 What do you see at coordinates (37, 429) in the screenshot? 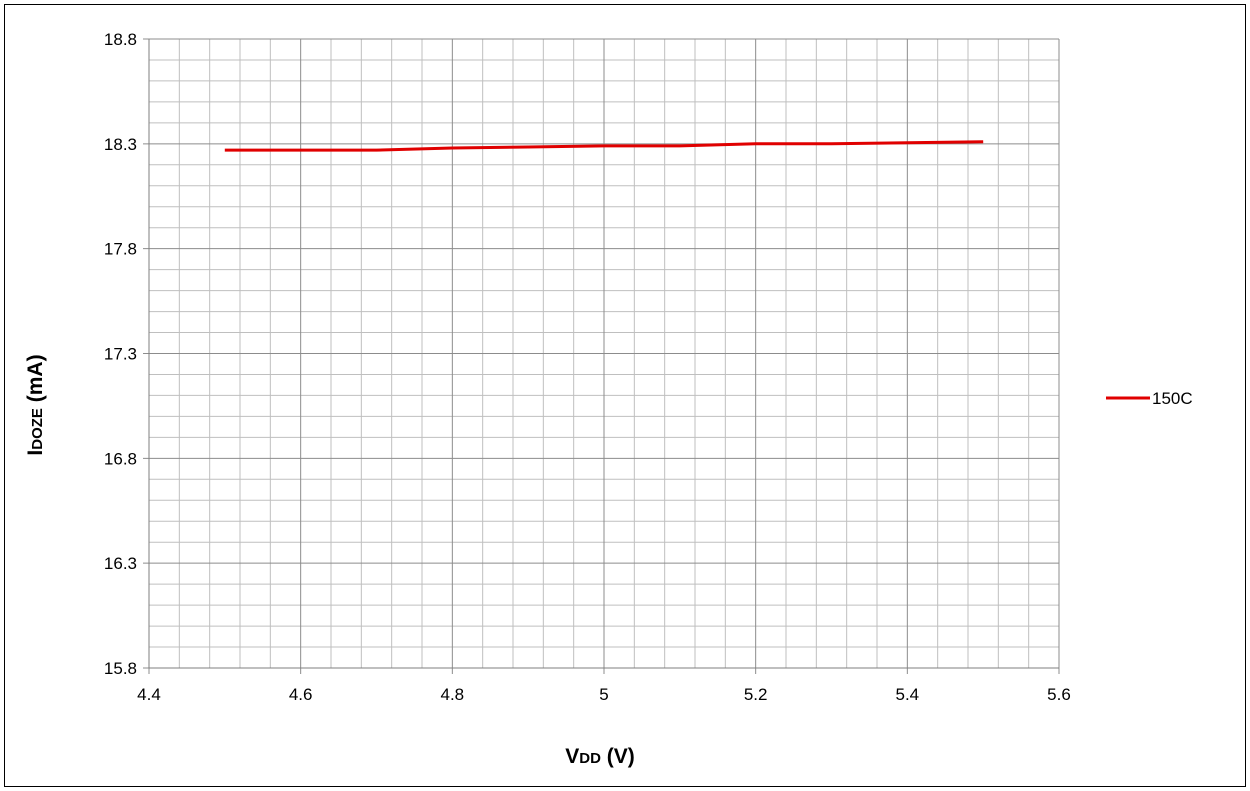
I see `y-axis-title-sub: DOZE` at bounding box center [37, 429].